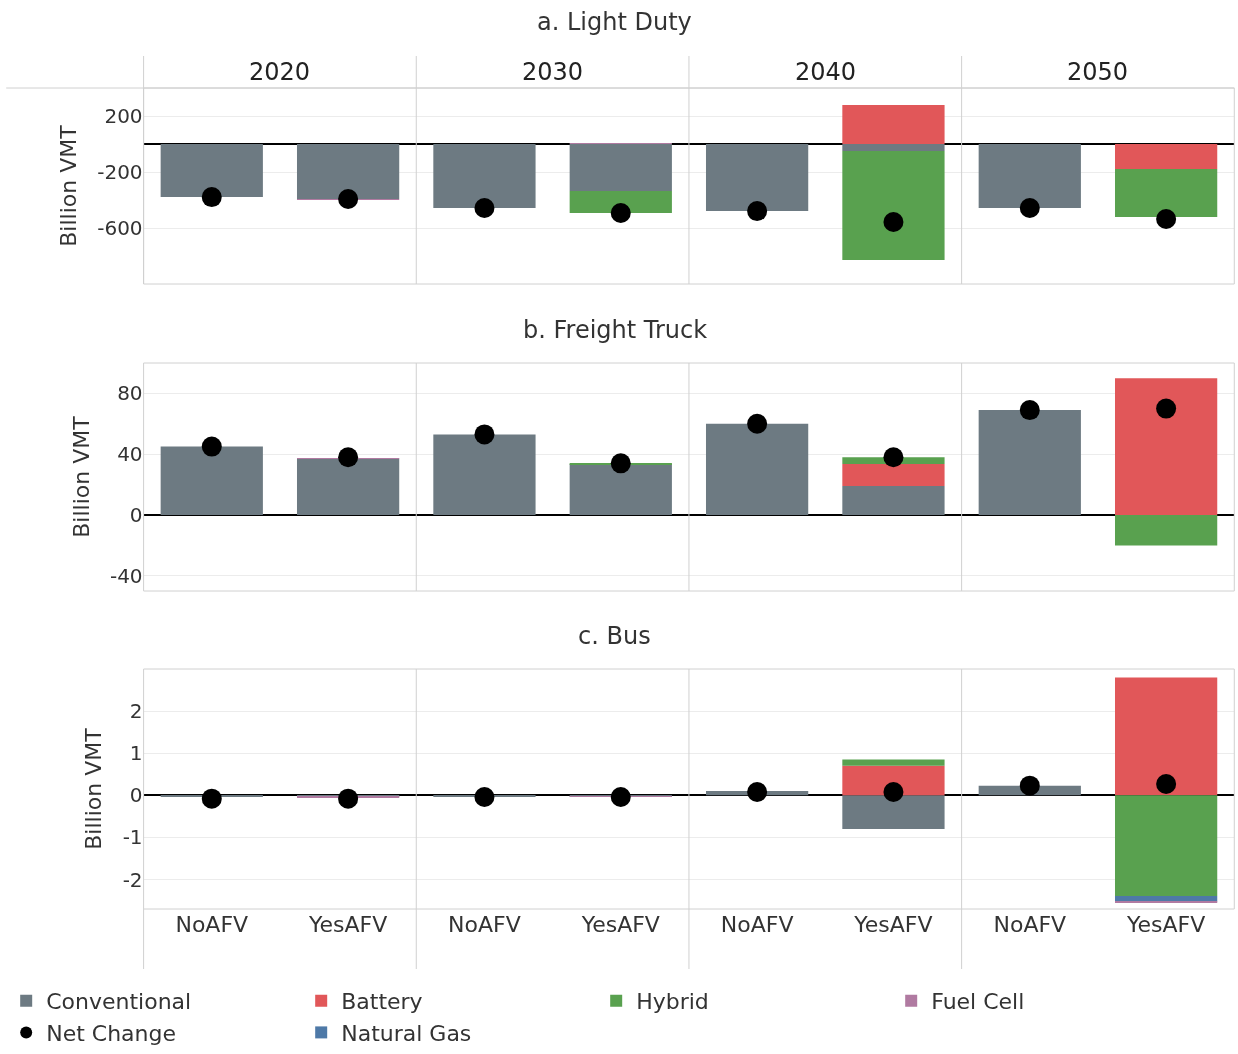 This screenshot has width=1238, height=1054. I want to click on y-tick-label: -200, so click(120, 172).